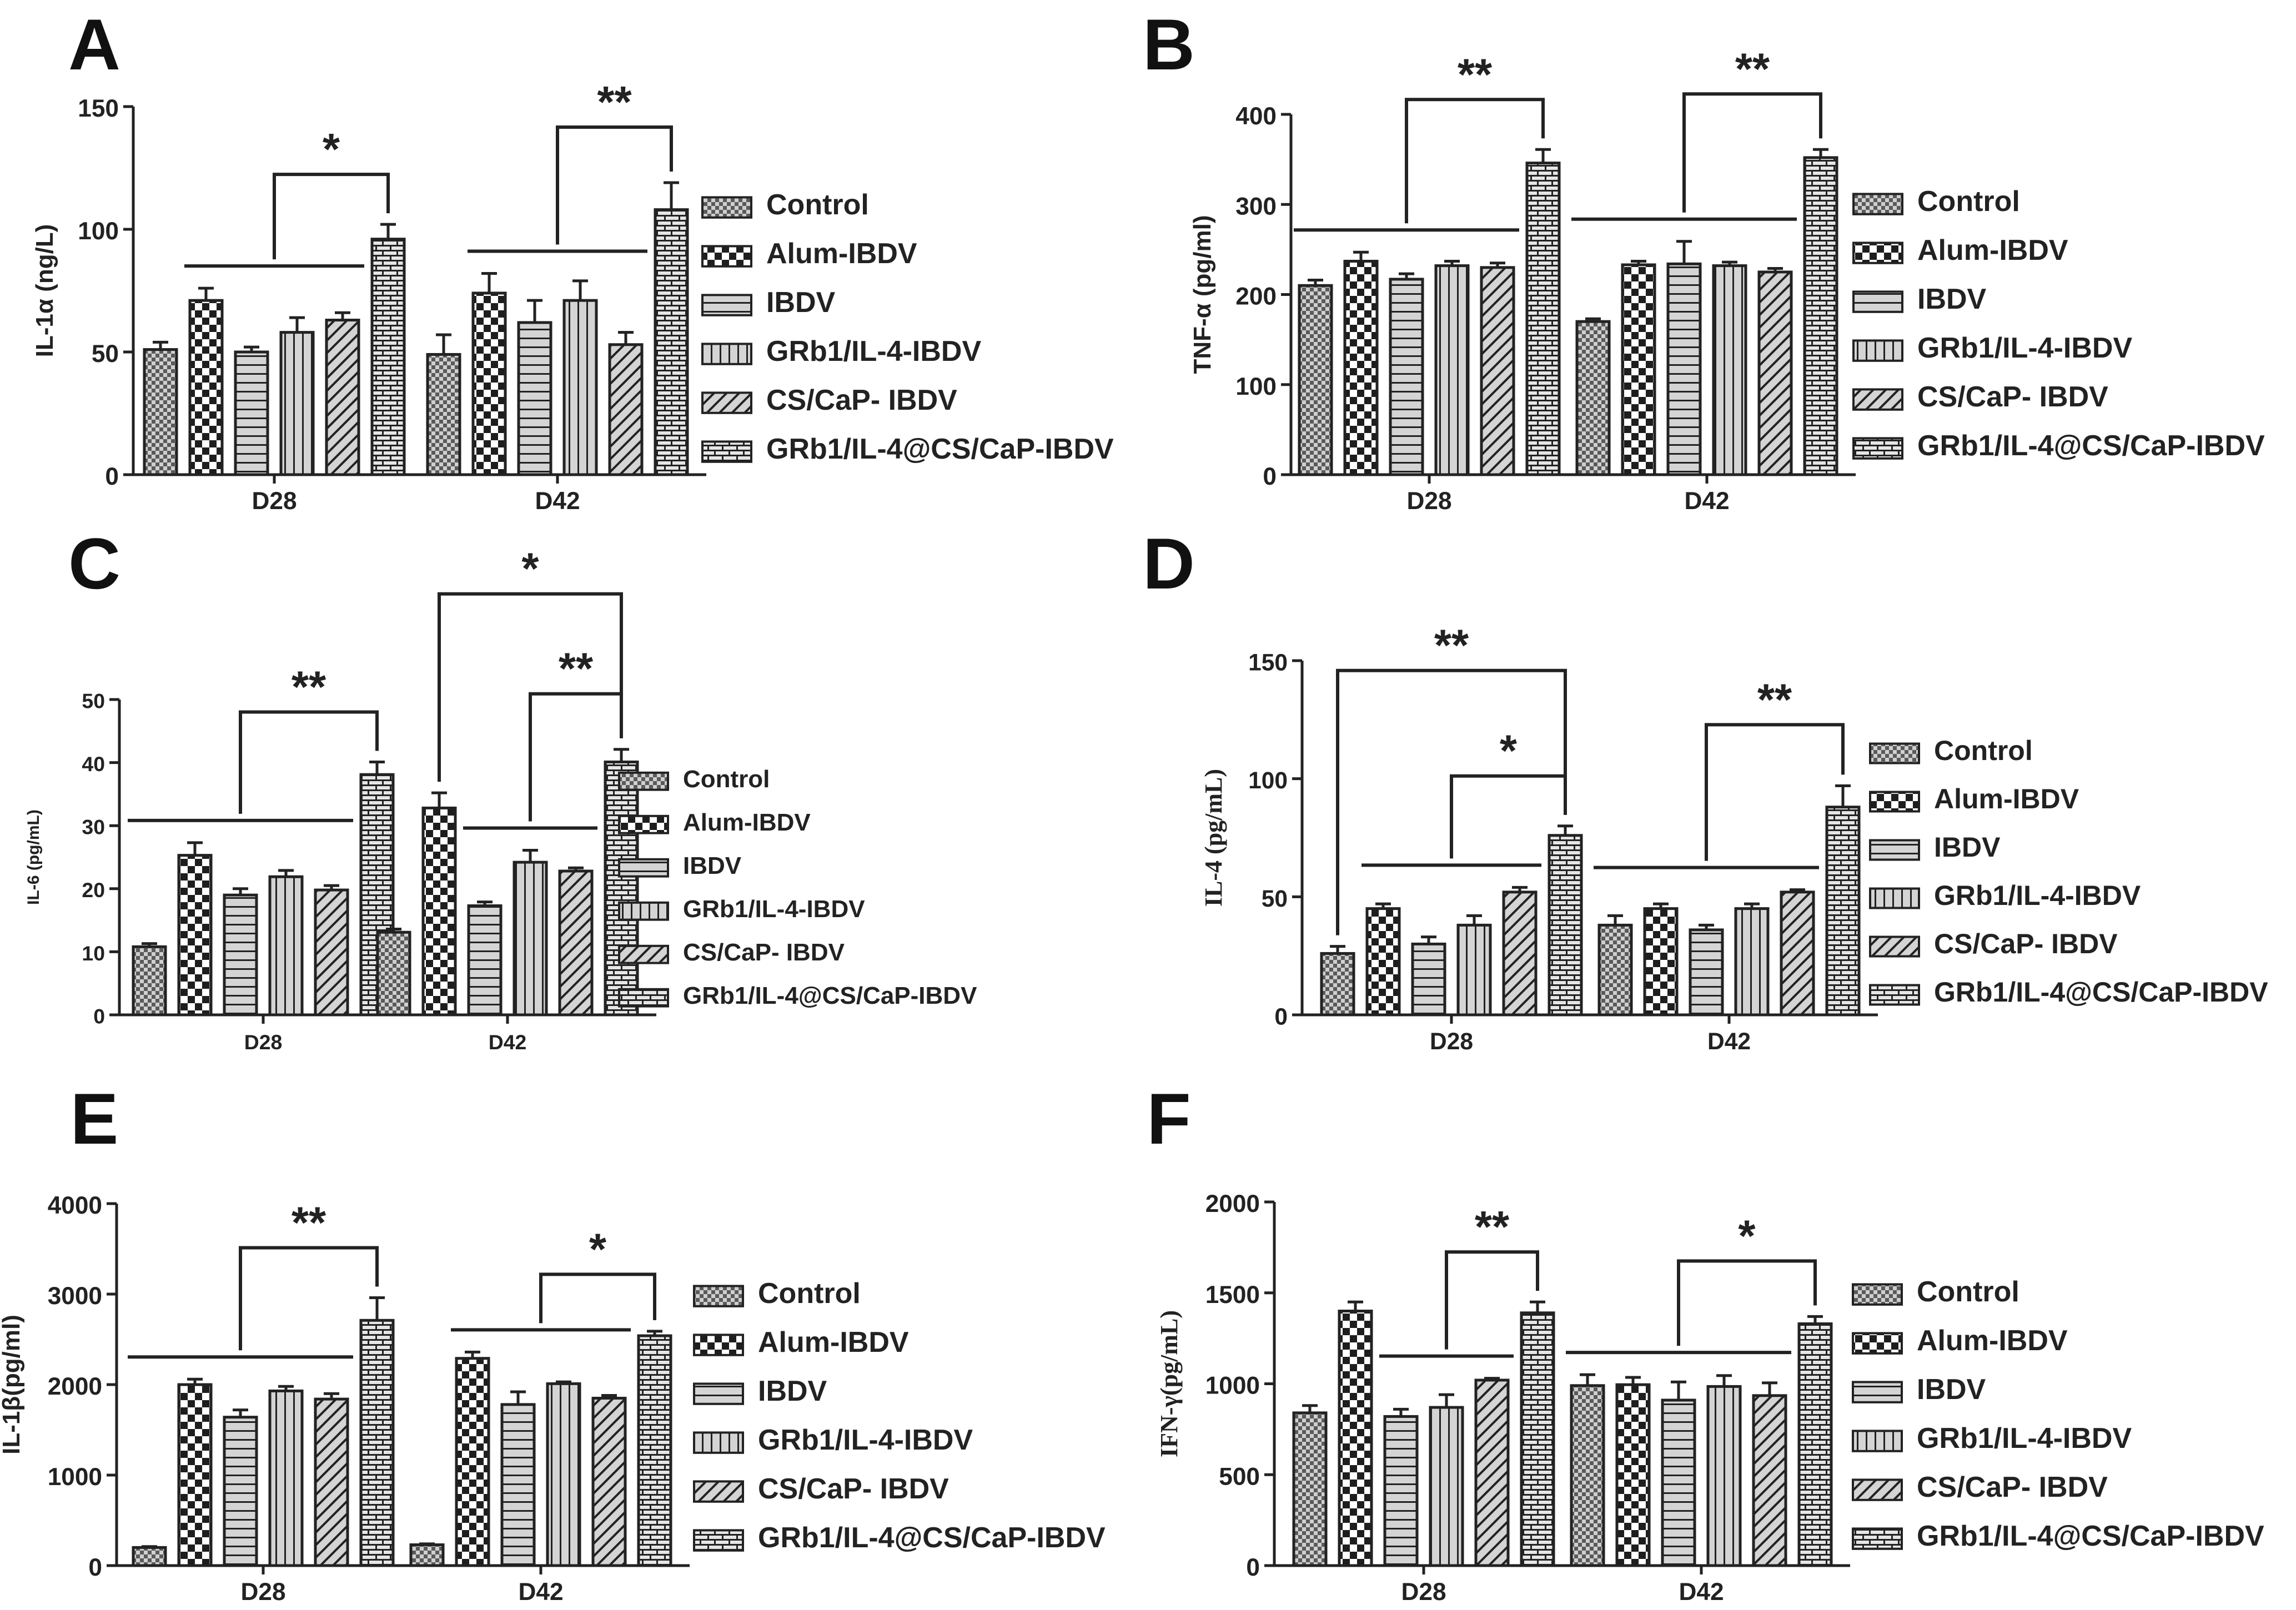 This screenshot has width=2296, height=1610. Describe the element at coordinates (1256, 206) in the screenshot. I see `y-tick-label: 300` at that location.